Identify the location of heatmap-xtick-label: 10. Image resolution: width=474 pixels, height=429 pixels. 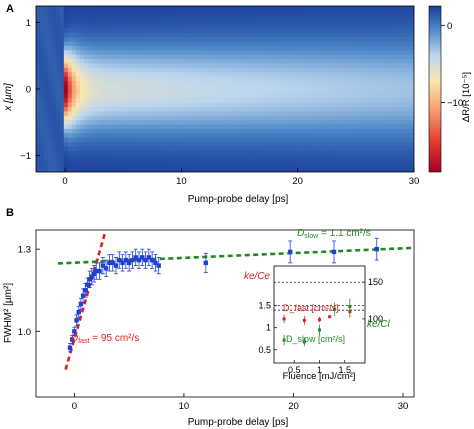
(181, 181).